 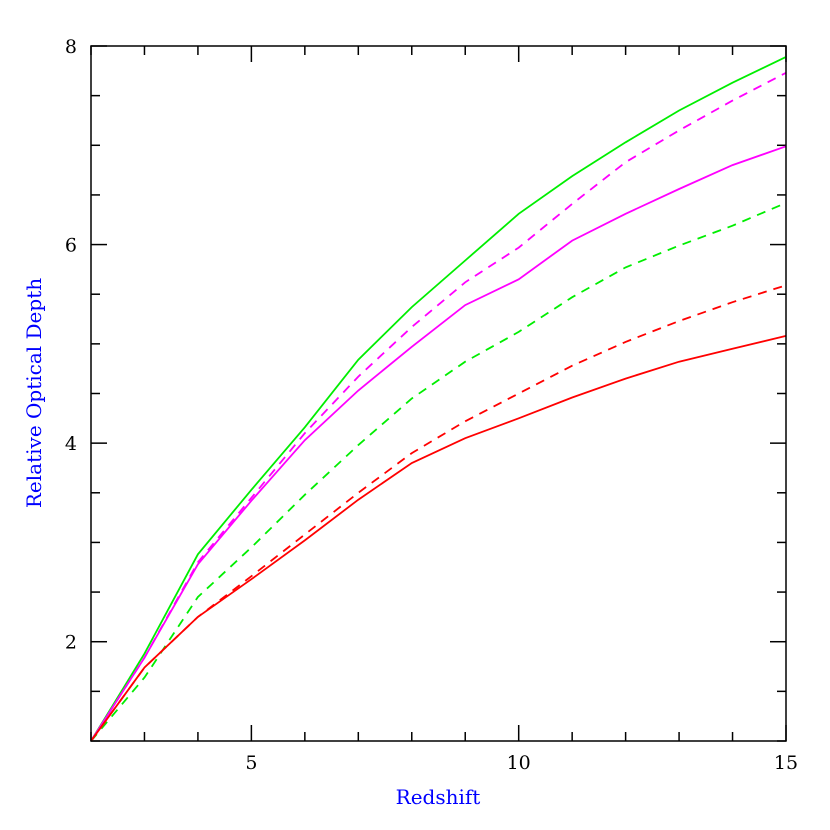 What do you see at coordinates (71, 246) in the screenshot?
I see `y-tick-label: 6` at bounding box center [71, 246].